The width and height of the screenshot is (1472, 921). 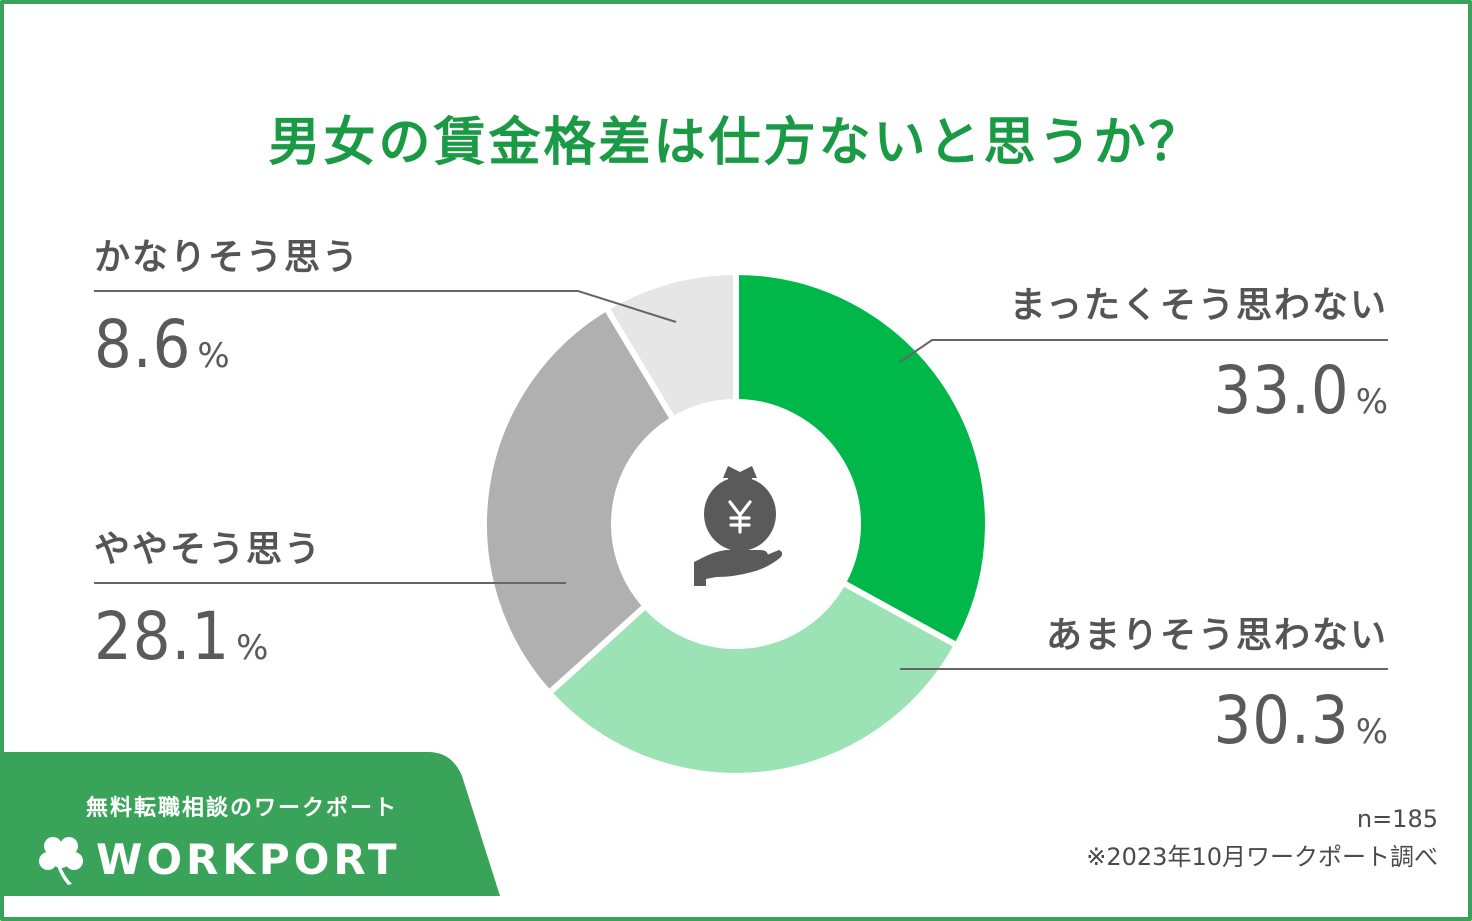 What do you see at coordinates (1397, 819) in the screenshot?
I see `sample-size: n=185` at bounding box center [1397, 819].